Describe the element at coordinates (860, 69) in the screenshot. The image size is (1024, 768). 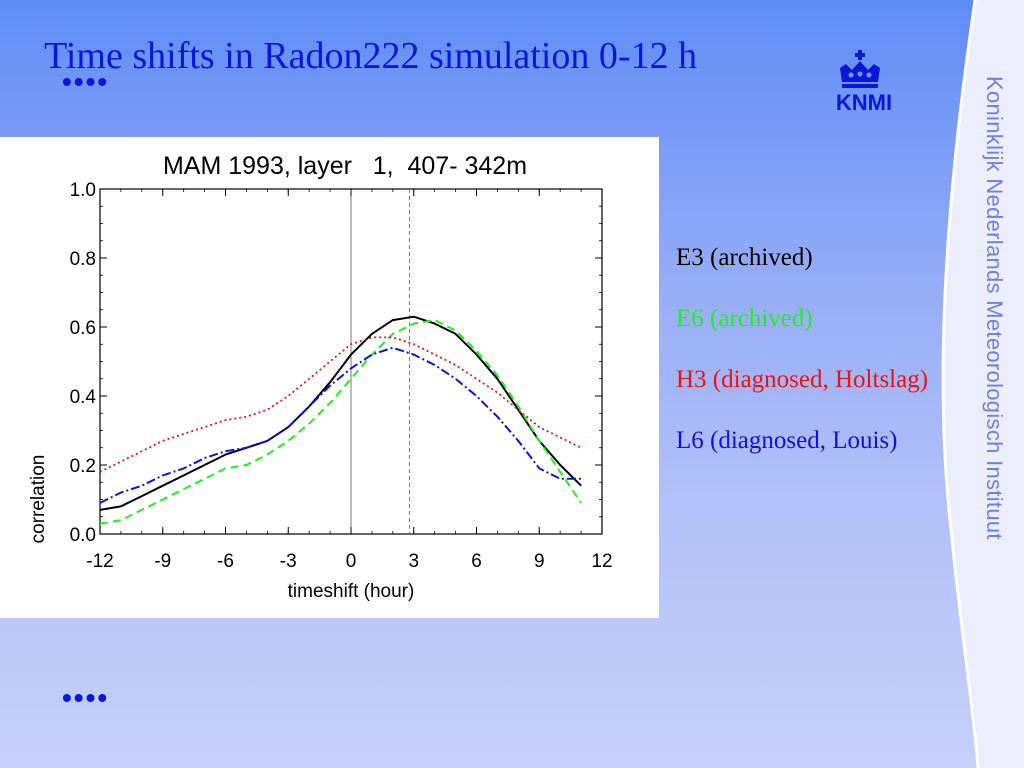
I see `crown-icon` at that location.